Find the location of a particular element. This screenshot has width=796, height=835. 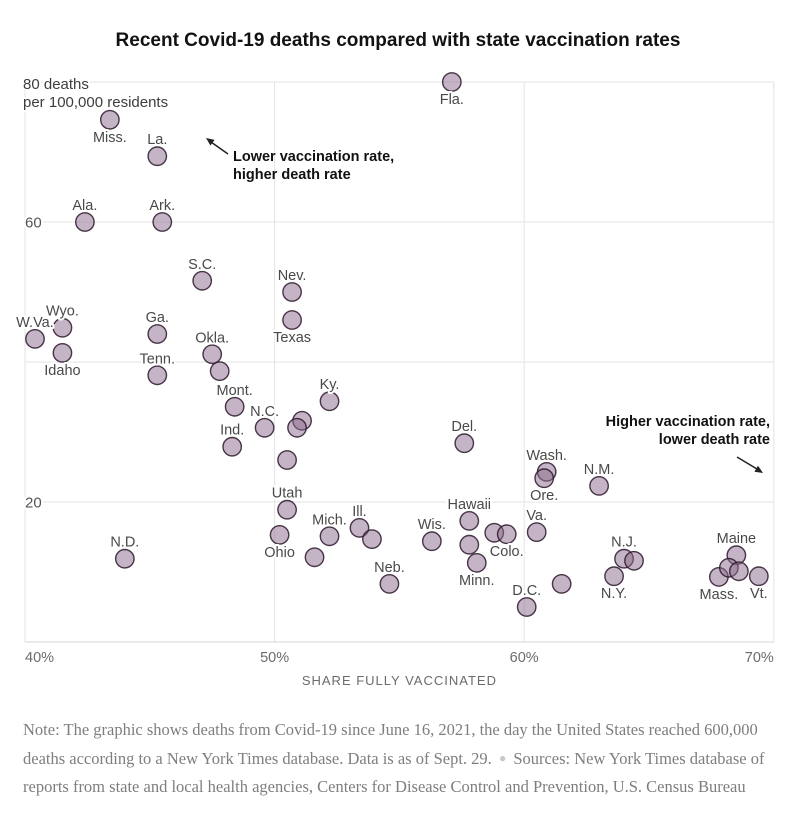

state-label: Wis. is located at coordinates (432, 525).